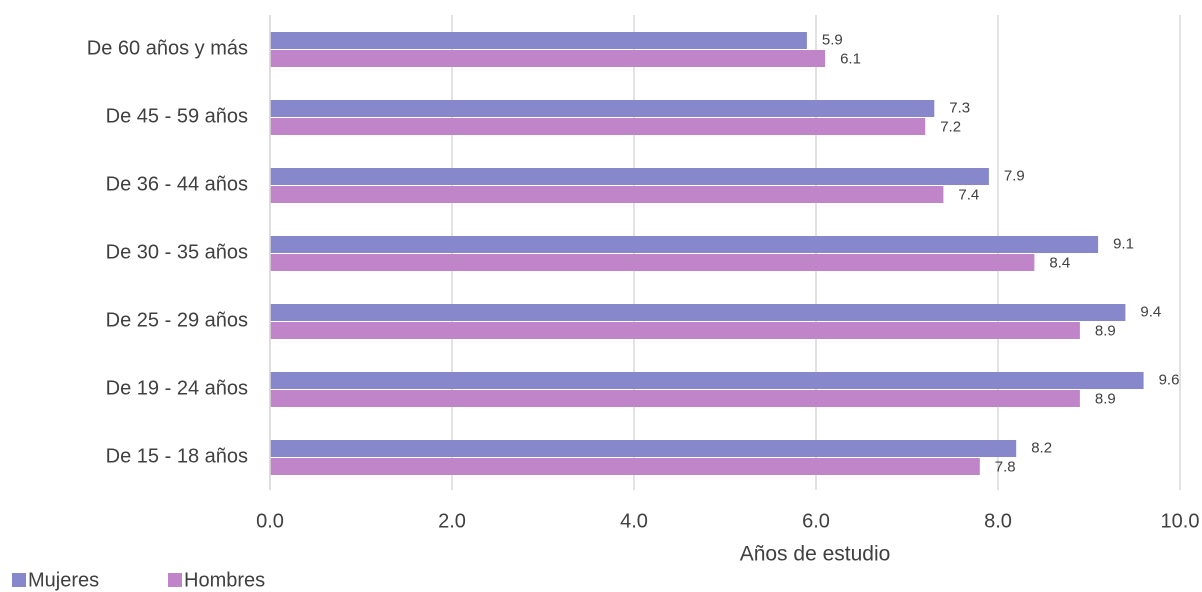 This screenshot has height=592, width=1202. I want to click on x-tick-label: 4.0, so click(634, 521).